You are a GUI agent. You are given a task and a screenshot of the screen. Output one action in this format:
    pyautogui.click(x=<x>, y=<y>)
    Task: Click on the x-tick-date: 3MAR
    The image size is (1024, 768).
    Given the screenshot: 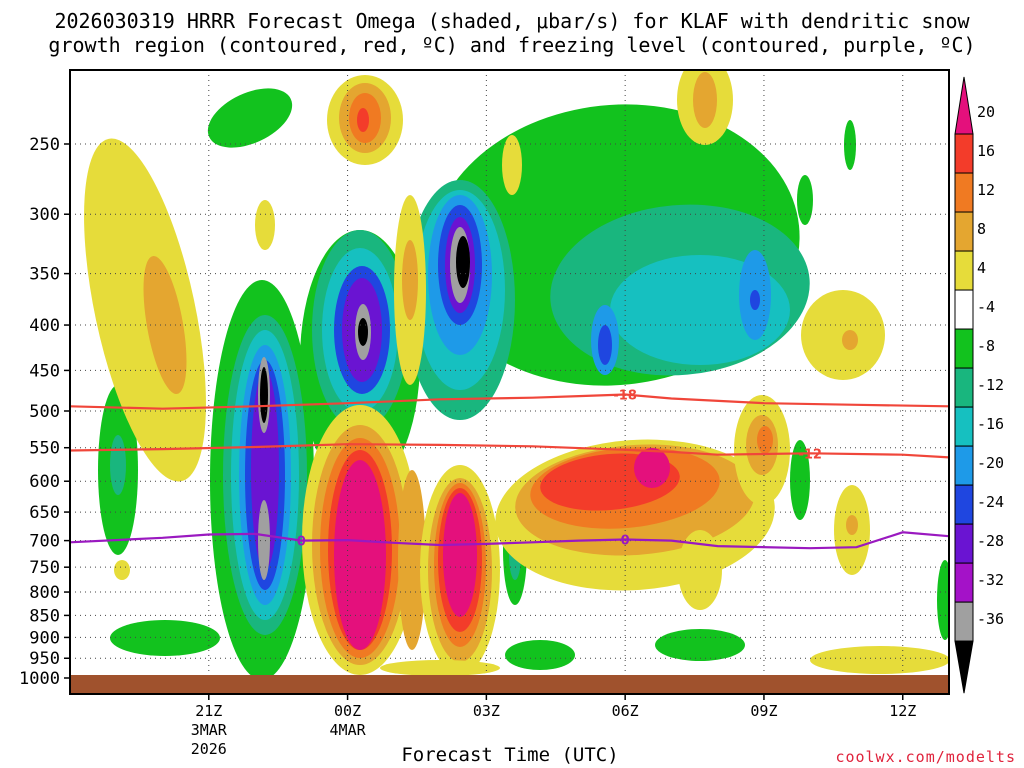 What is the action you would take?
    pyautogui.click(x=209, y=730)
    